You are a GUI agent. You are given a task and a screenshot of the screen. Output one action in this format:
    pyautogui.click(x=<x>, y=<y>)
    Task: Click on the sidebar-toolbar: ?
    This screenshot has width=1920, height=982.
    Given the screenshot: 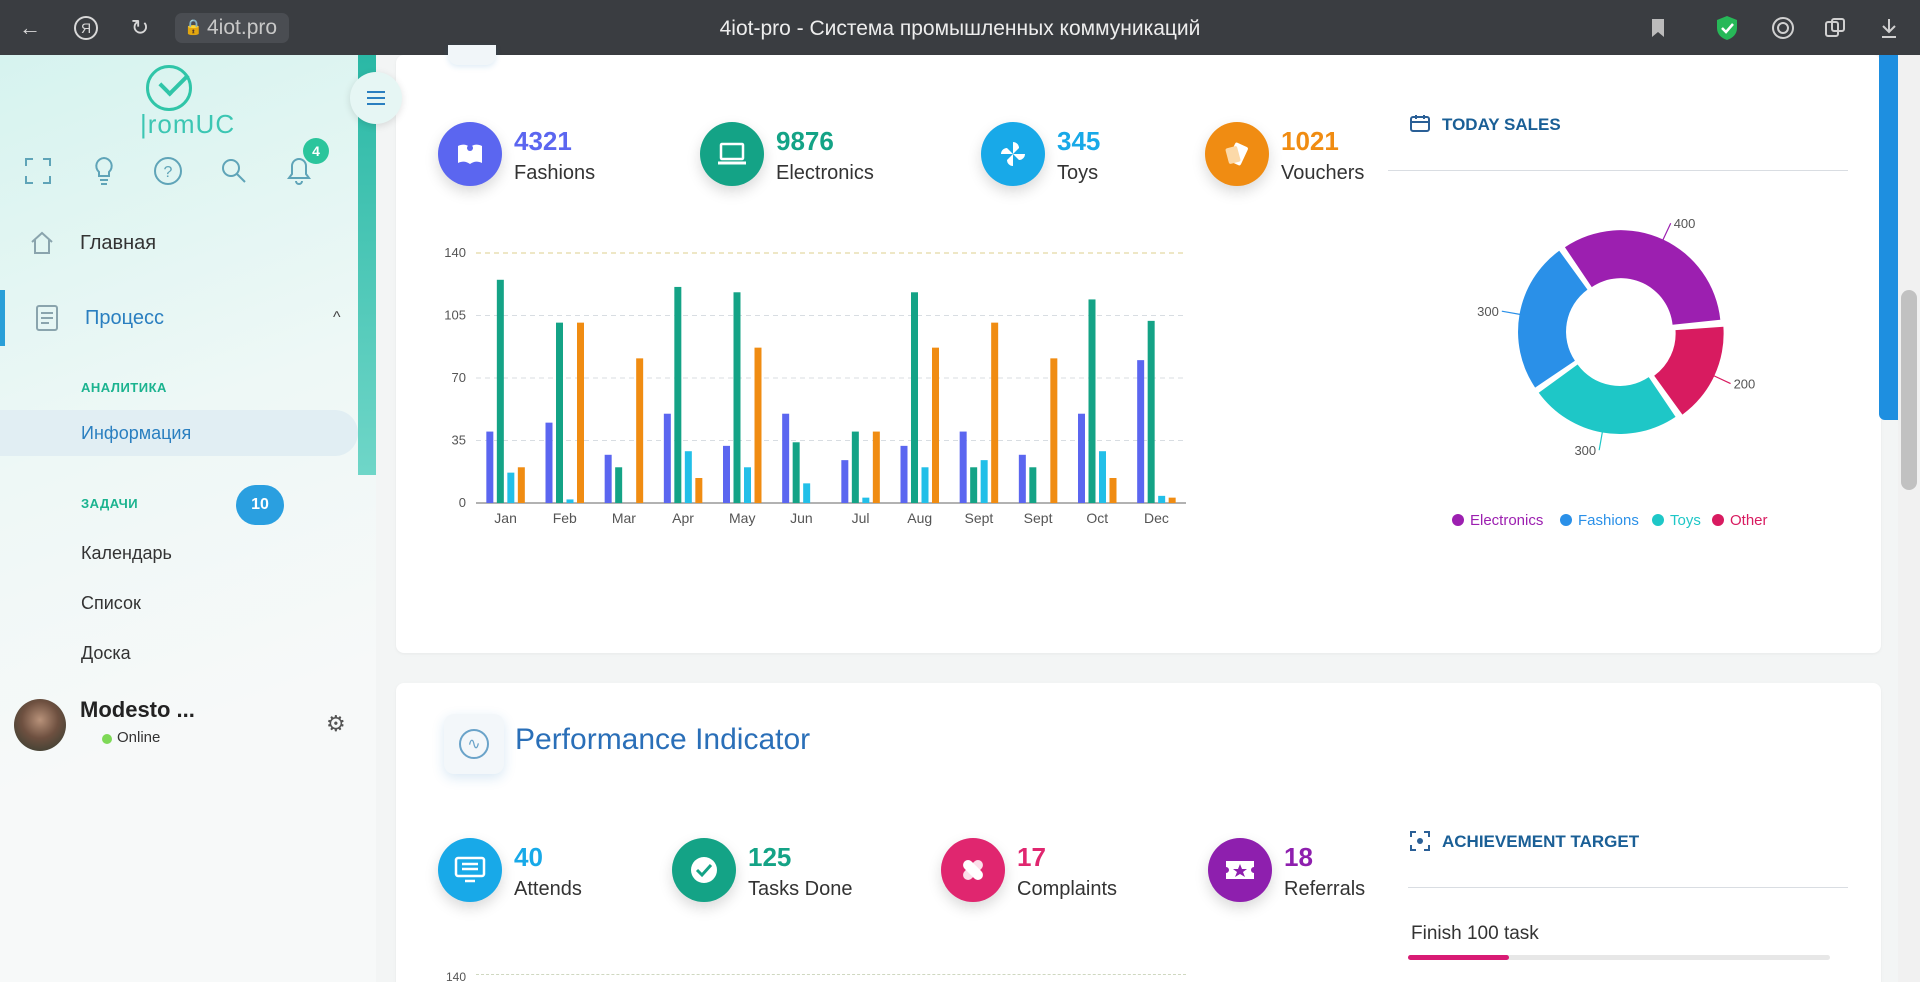 What is the action you would take?
    pyautogui.click(x=170, y=180)
    